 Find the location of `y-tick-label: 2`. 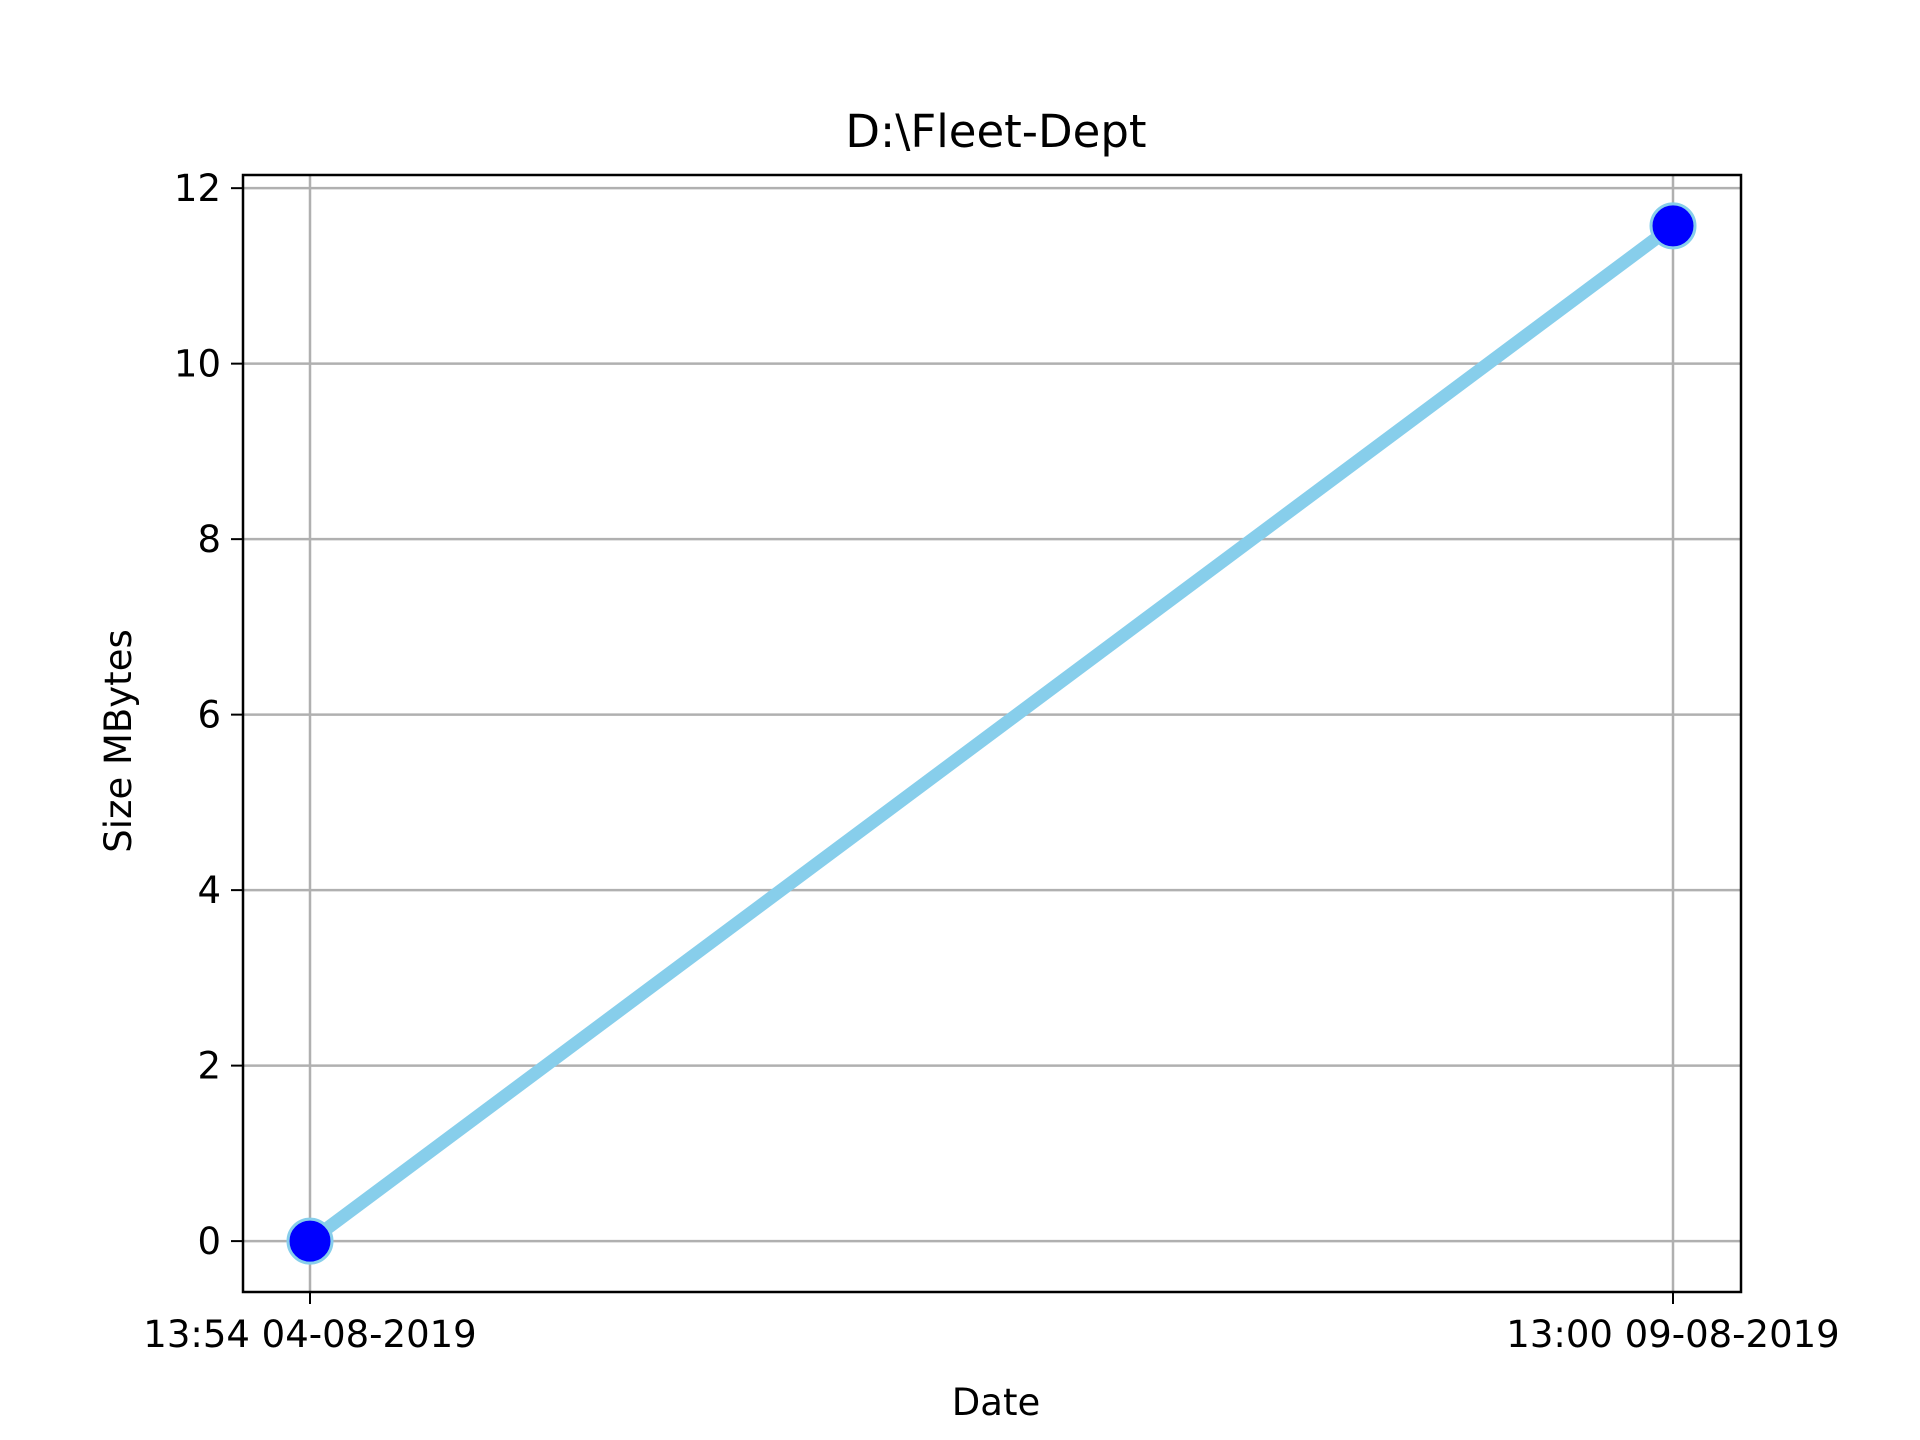

y-tick-label: 2 is located at coordinates (209, 1066).